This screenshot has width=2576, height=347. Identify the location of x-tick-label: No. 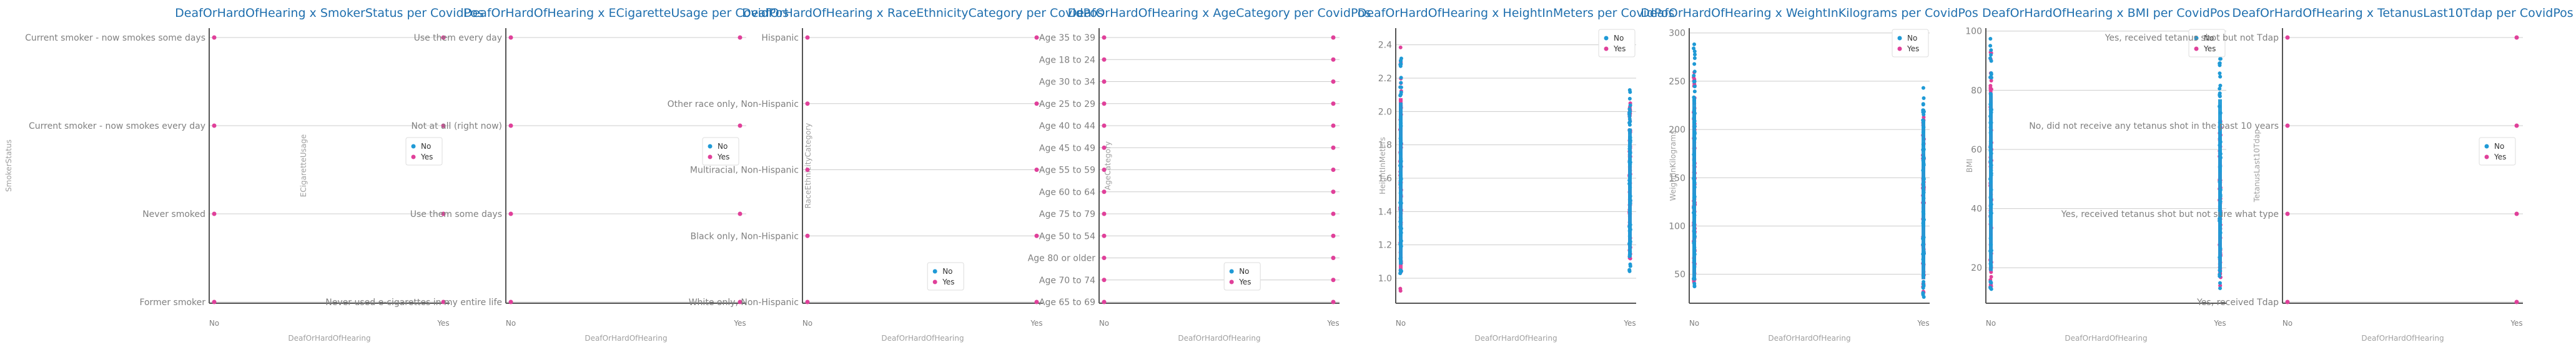
(807, 324).